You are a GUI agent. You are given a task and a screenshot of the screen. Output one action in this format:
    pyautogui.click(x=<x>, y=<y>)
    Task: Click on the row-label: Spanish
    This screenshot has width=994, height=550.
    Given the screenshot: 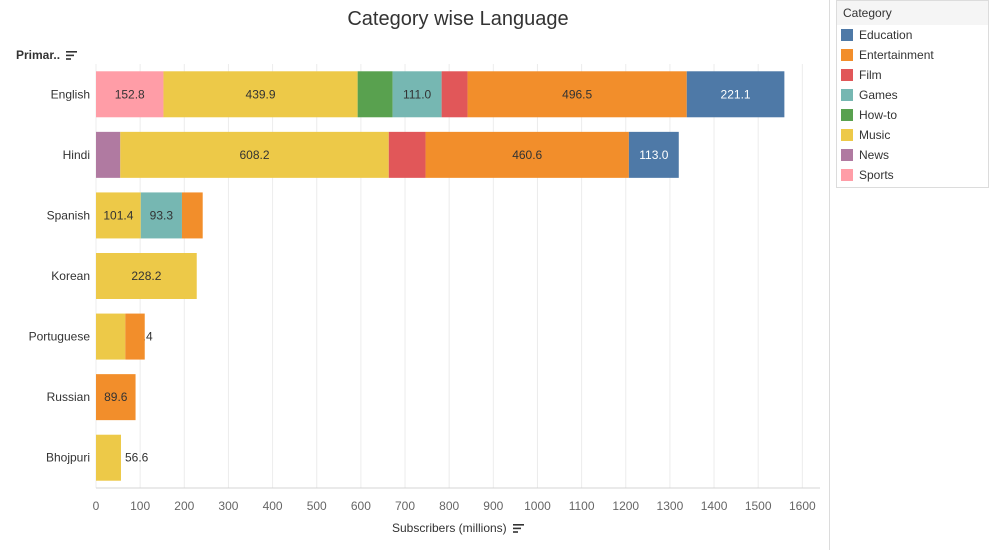 What is the action you would take?
    pyautogui.click(x=68, y=215)
    